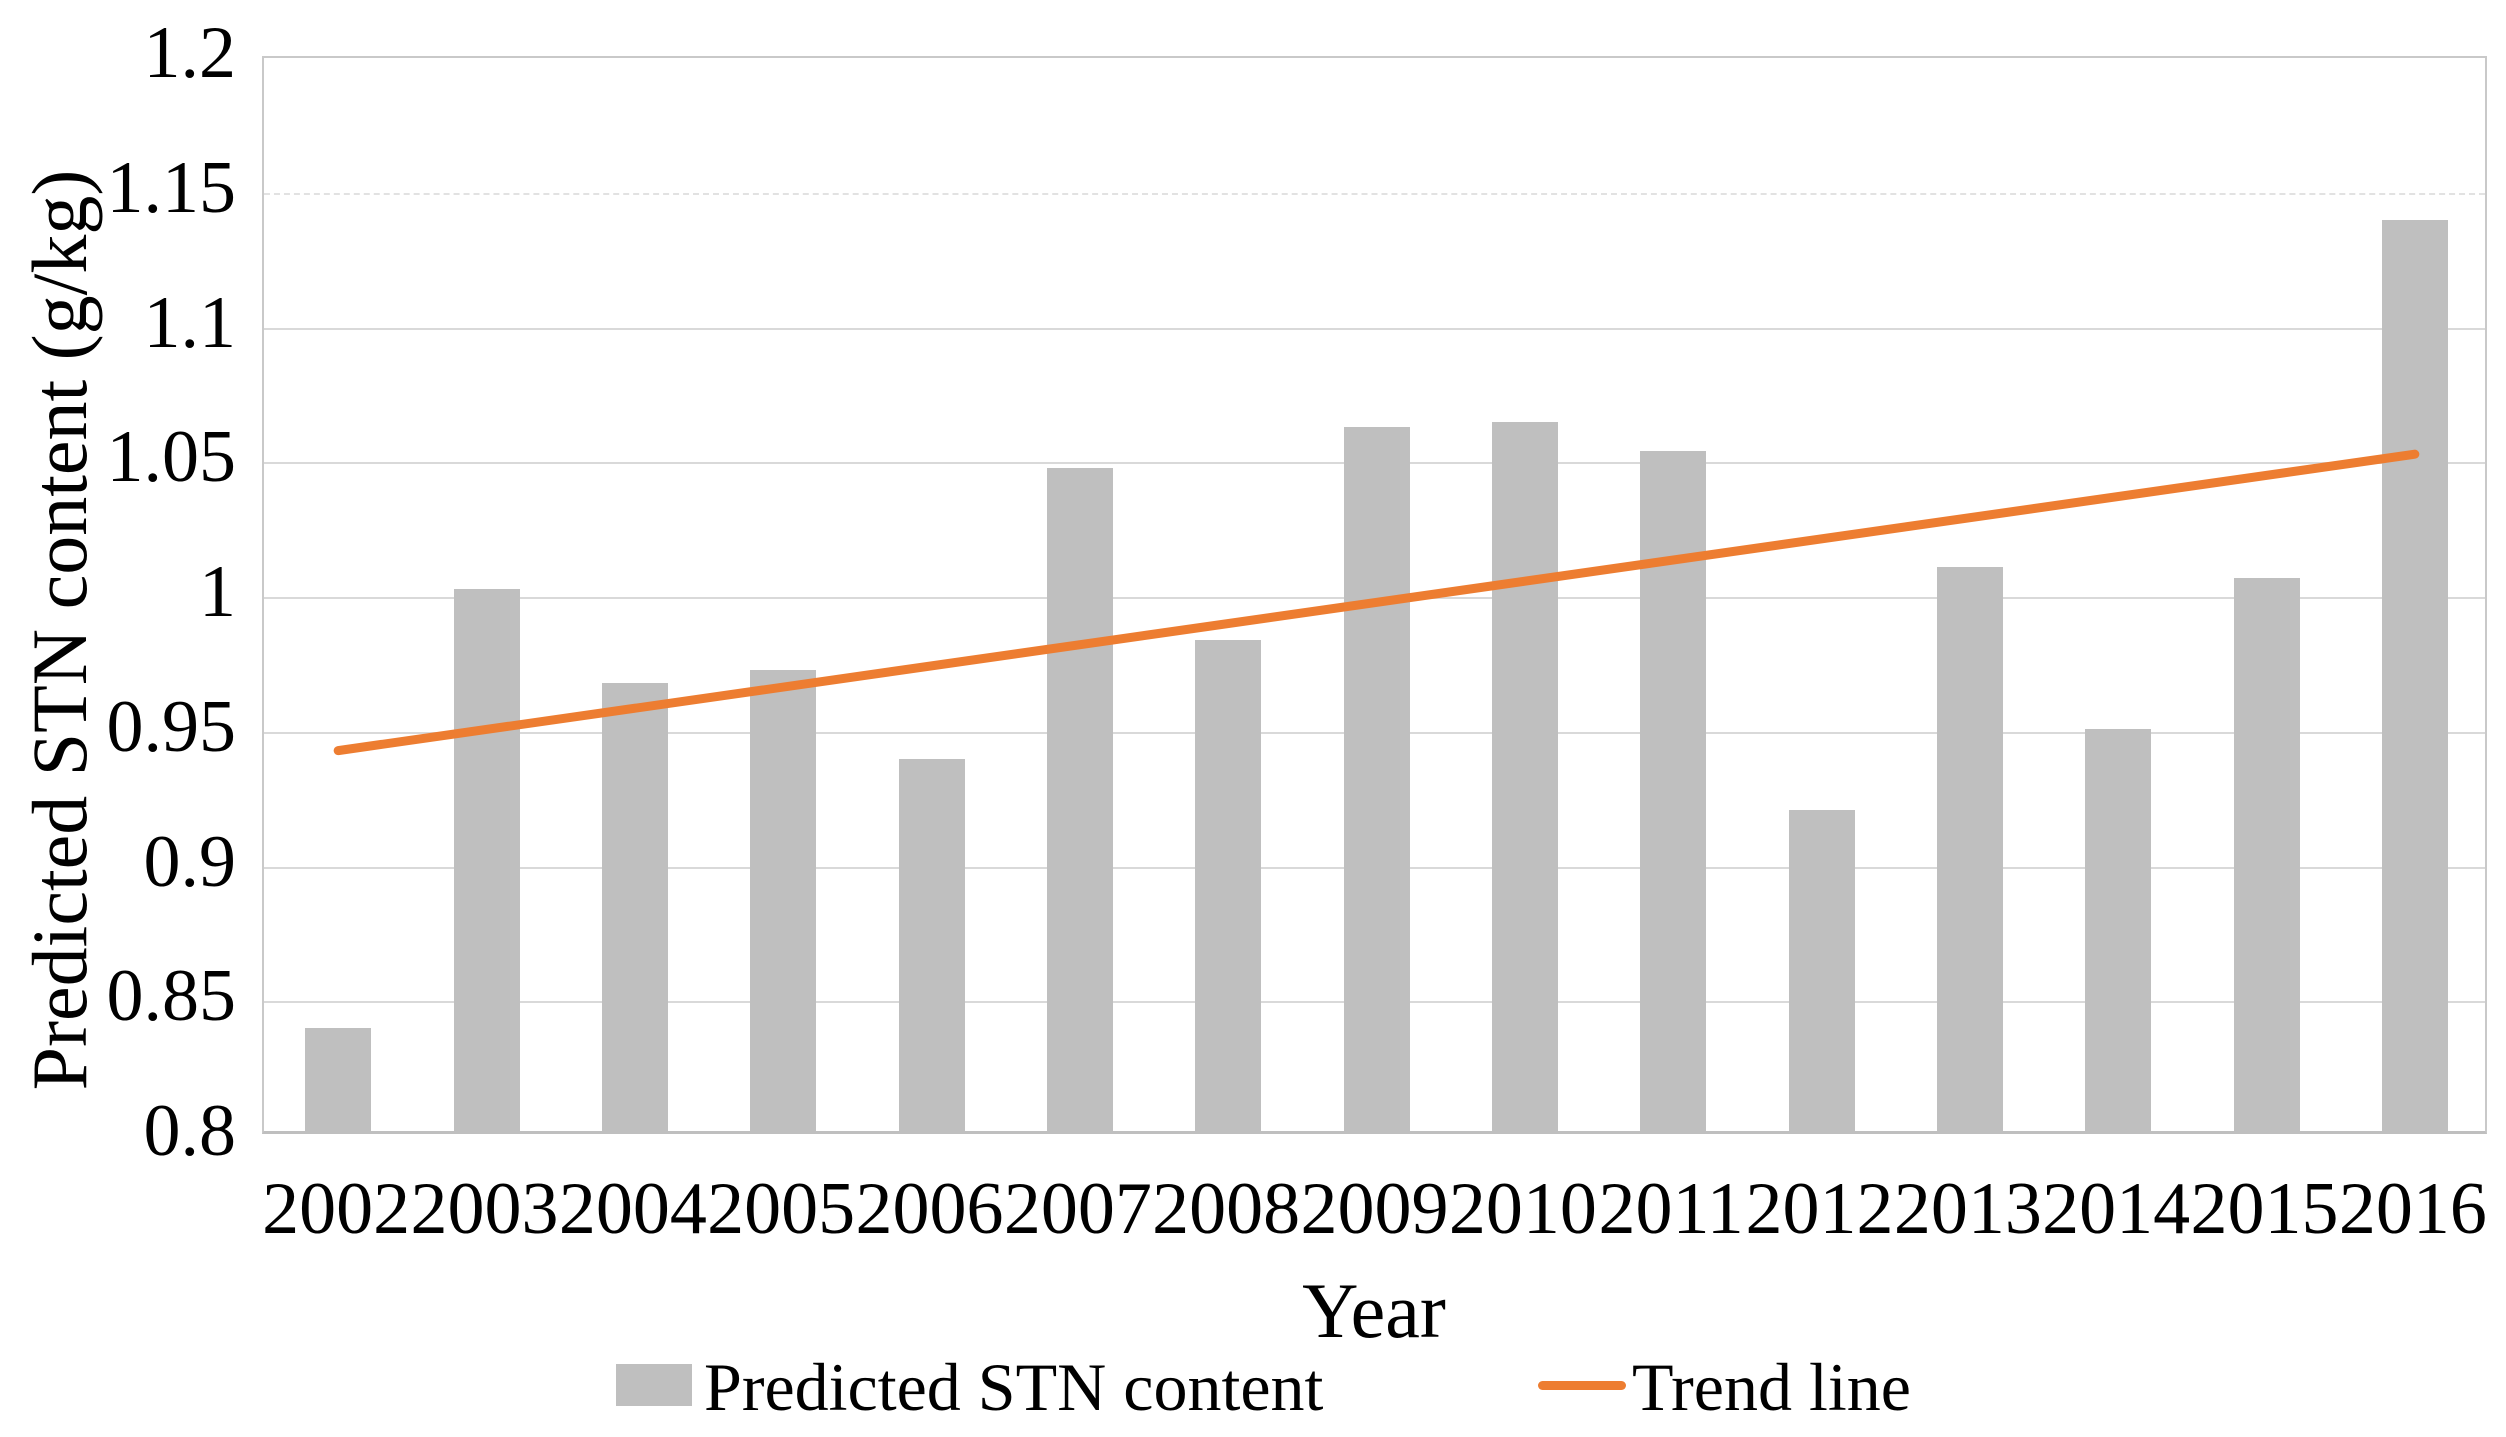 The image size is (2506, 1437). I want to click on bar-2006, so click(931, 946).